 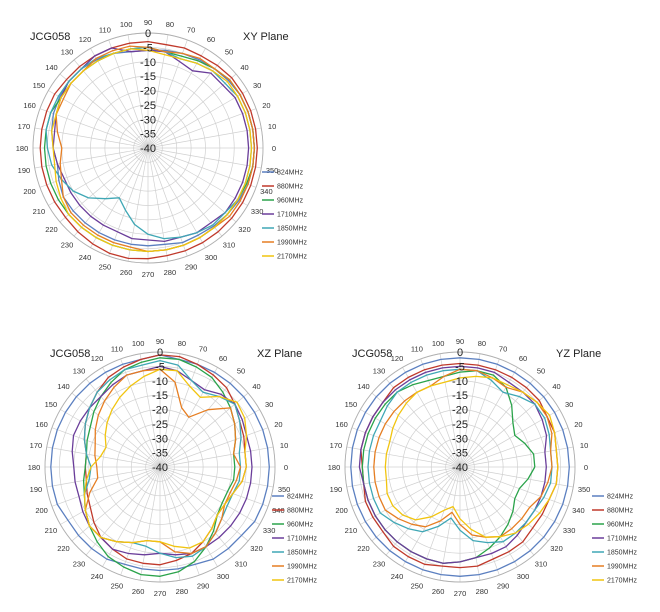 I want to click on legend-entry: 960MHz, so click(x=290, y=201).